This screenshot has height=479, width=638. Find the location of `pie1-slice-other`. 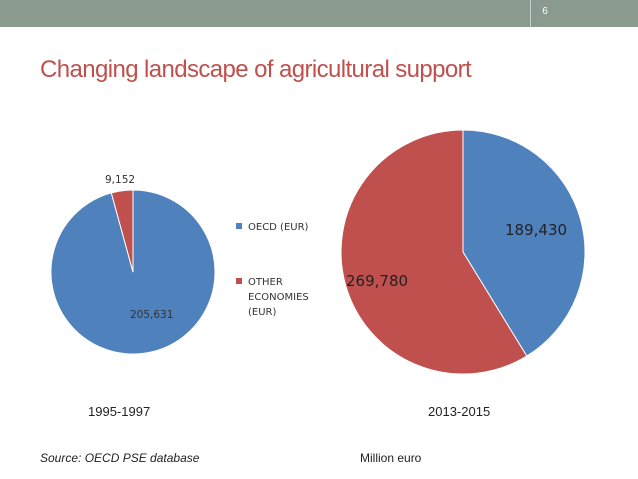

pie1-slice-other is located at coordinates (122, 231).